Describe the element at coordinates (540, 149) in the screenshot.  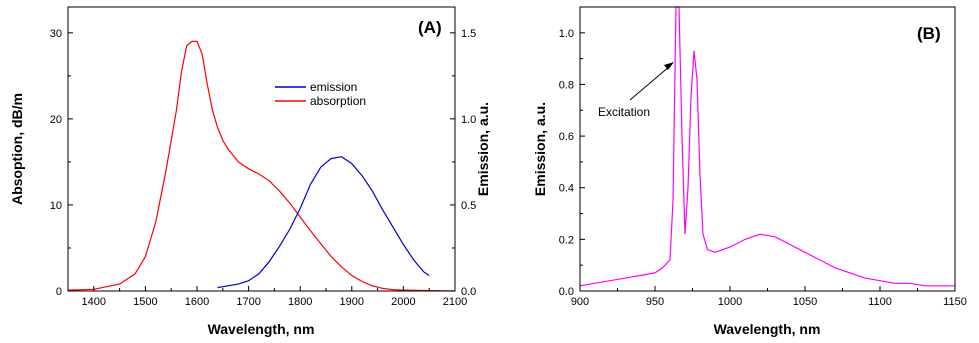
I see `y-axis-label: Emission, a.u.` at that location.